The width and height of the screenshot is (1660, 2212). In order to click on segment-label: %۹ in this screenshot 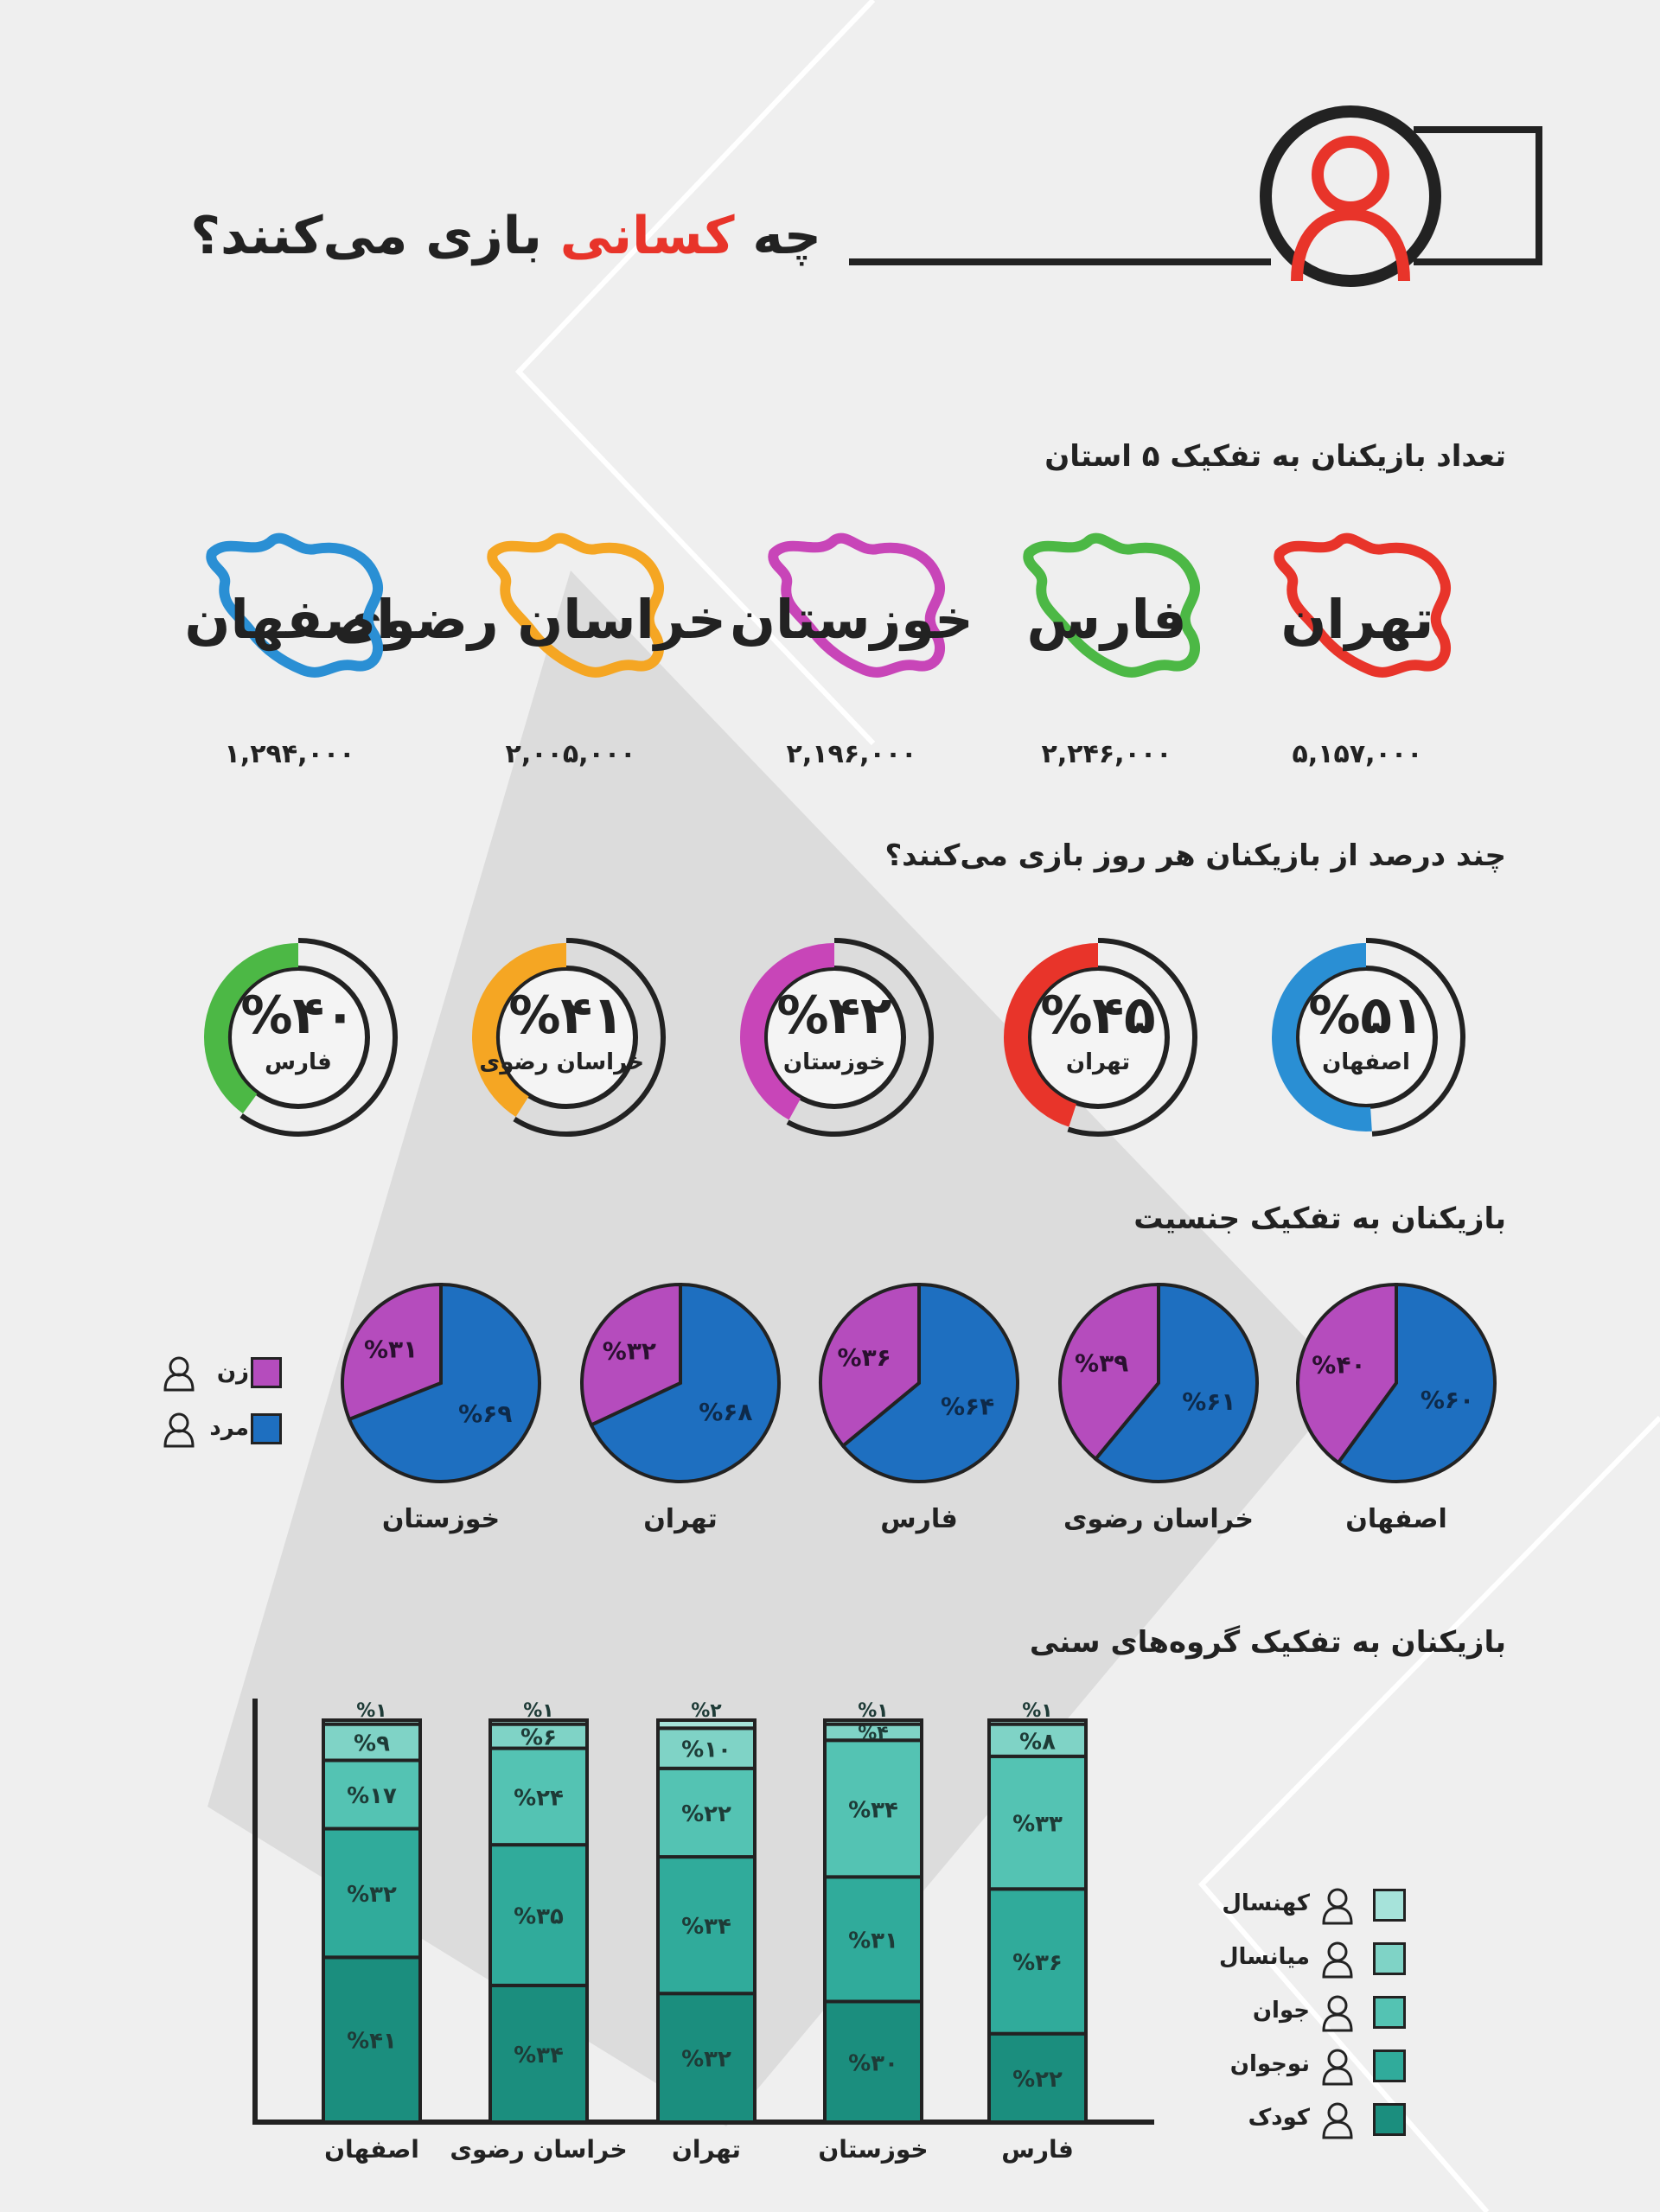, I will do `click(372, 1744)`.